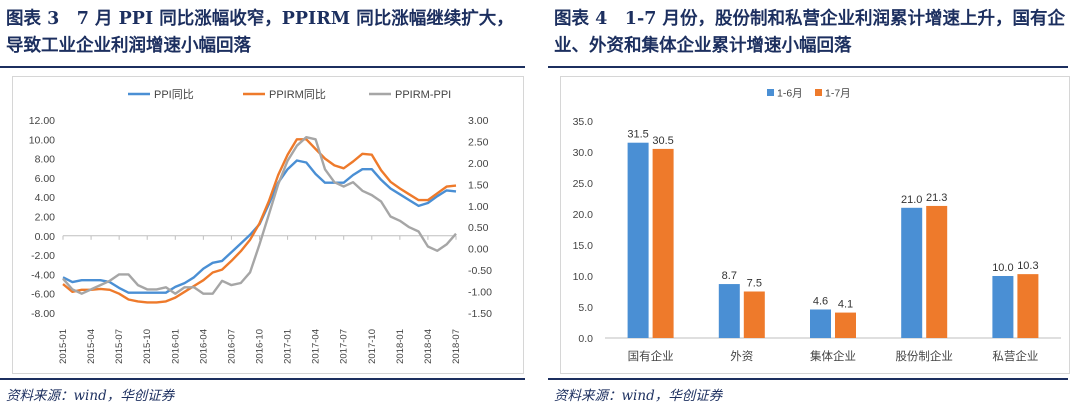 The image size is (1072, 409). I want to click on y-tick-label: 20.0, so click(583, 215).